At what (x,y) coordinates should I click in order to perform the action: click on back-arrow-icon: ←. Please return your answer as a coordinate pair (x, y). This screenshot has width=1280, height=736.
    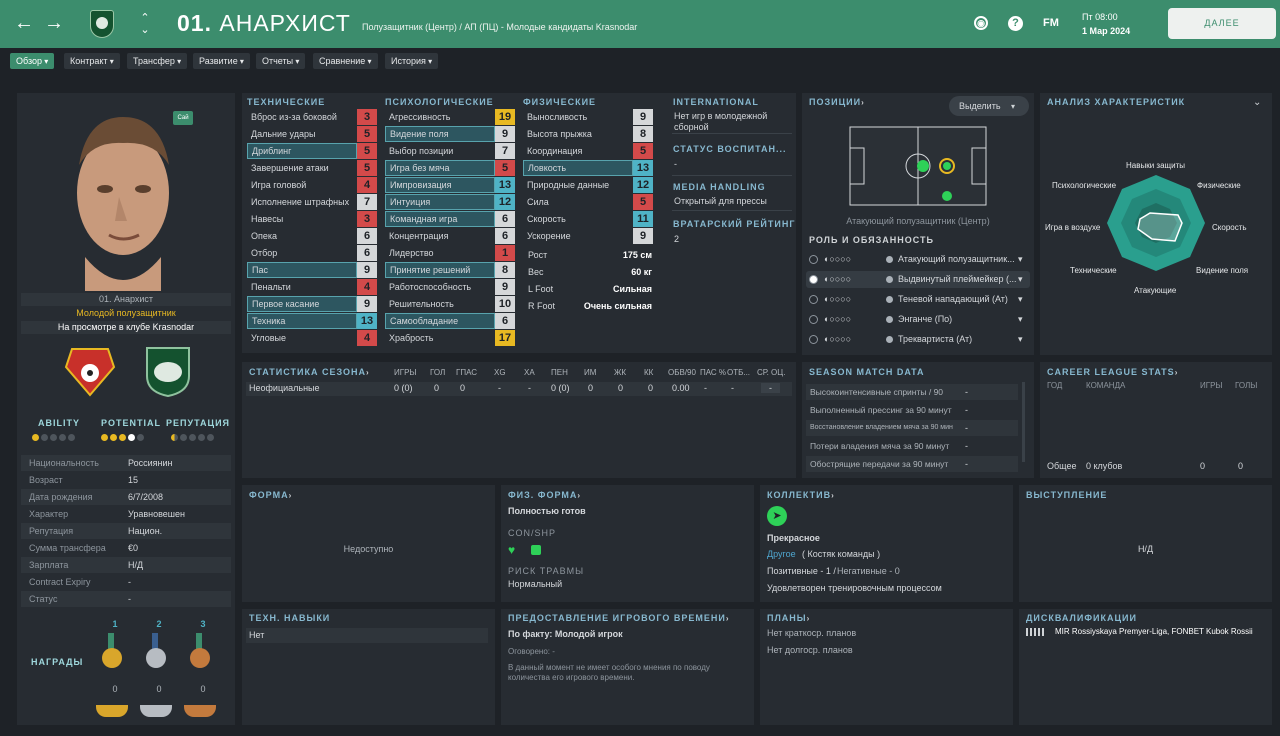
    Looking at the image, I should click on (24, 23).